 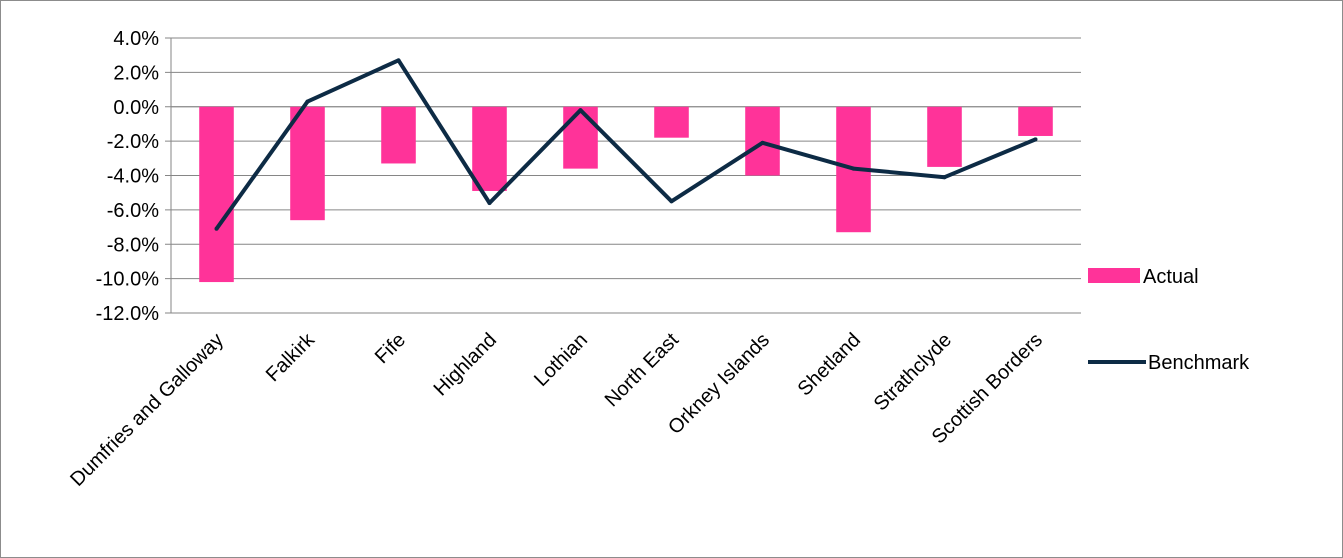 What do you see at coordinates (913, 372) in the screenshot?
I see `x-tick-label: Strathclyde` at bounding box center [913, 372].